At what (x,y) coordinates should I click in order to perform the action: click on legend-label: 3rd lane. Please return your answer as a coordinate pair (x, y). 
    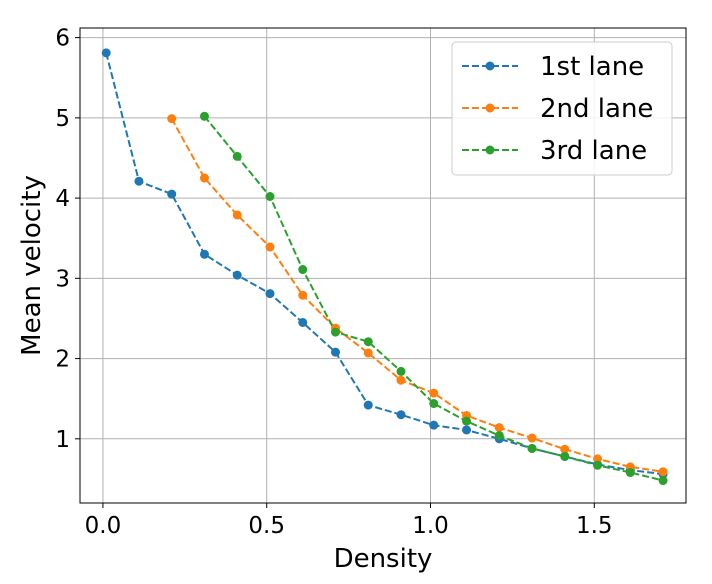
    Looking at the image, I should click on (593, 151).